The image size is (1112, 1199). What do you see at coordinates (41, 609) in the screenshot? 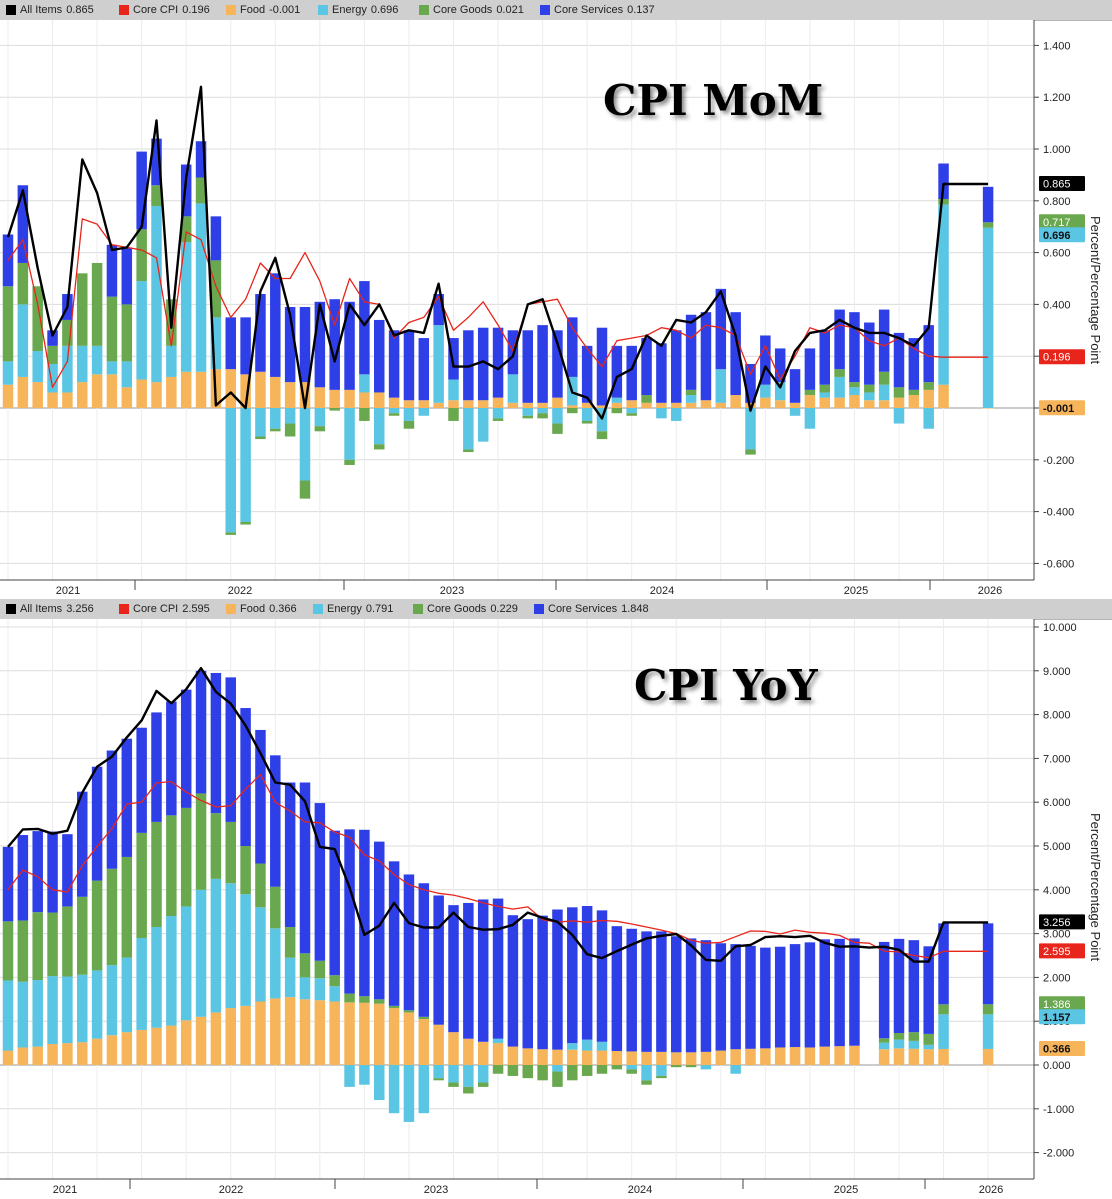
I see `legend-label: All Items` at bounding box center [41, 609].